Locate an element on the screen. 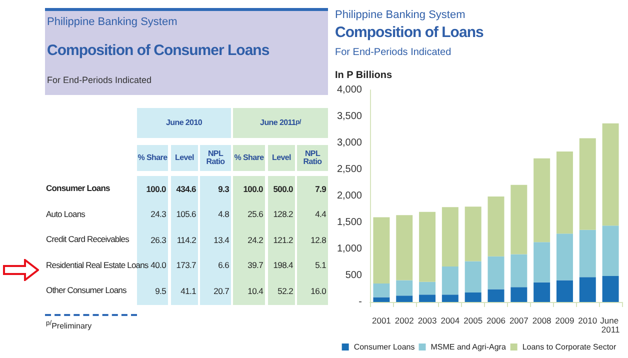 The width and height of the screenshot is (628, 358). legend-label: MSME and Agri-Agra is located at coordinates (468, 347).